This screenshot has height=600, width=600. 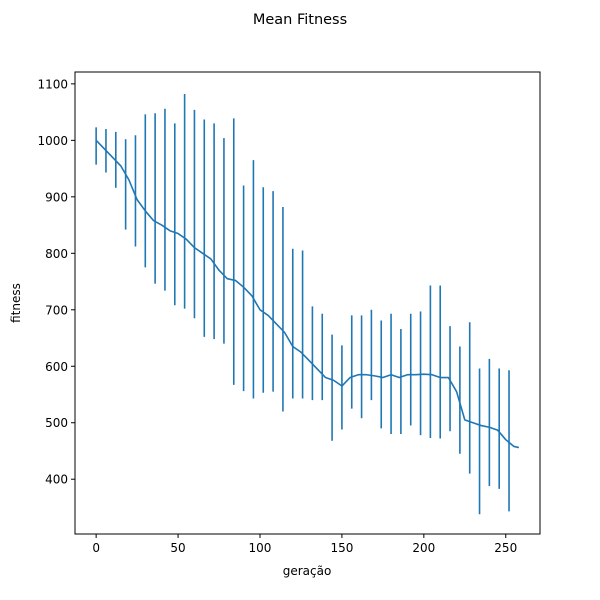 I want to click on y-tick-label: 1100, so click(x=52, y=84).